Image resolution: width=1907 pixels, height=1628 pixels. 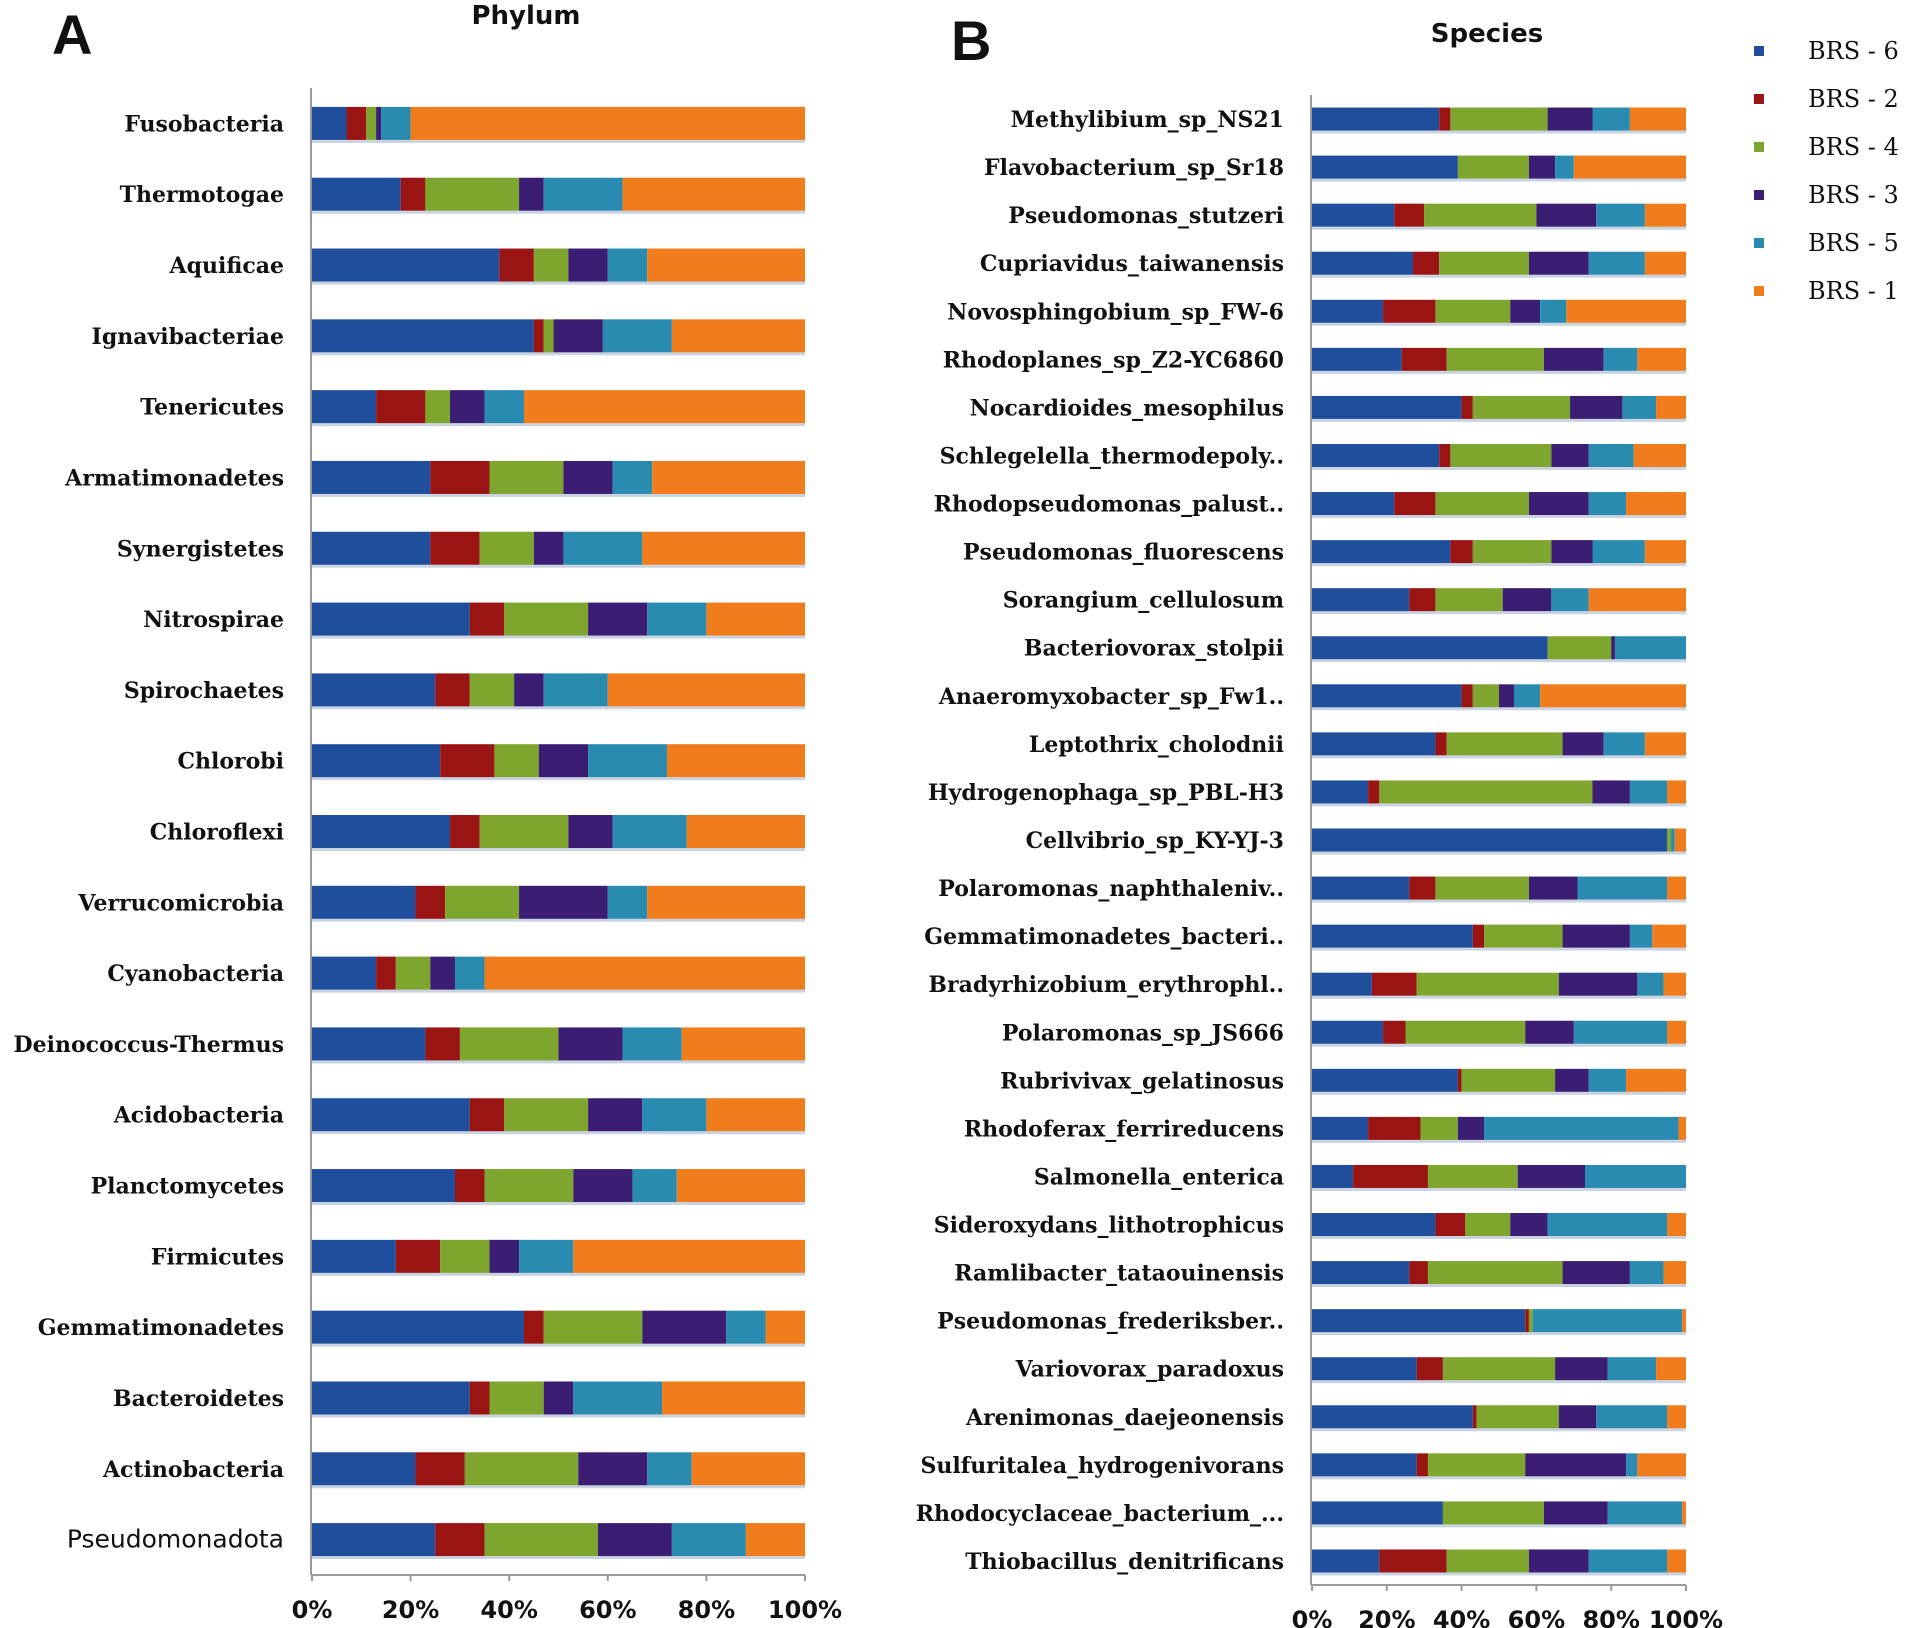 I want to click on legend-label-brs-5: BRS - 5, so click(x=1853, y=243).